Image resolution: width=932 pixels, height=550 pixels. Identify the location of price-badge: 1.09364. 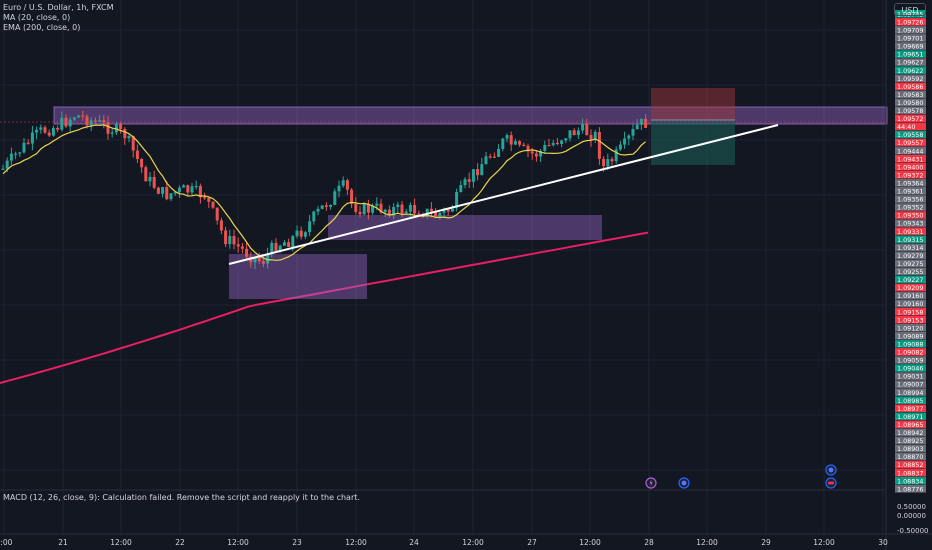
(910, 183).